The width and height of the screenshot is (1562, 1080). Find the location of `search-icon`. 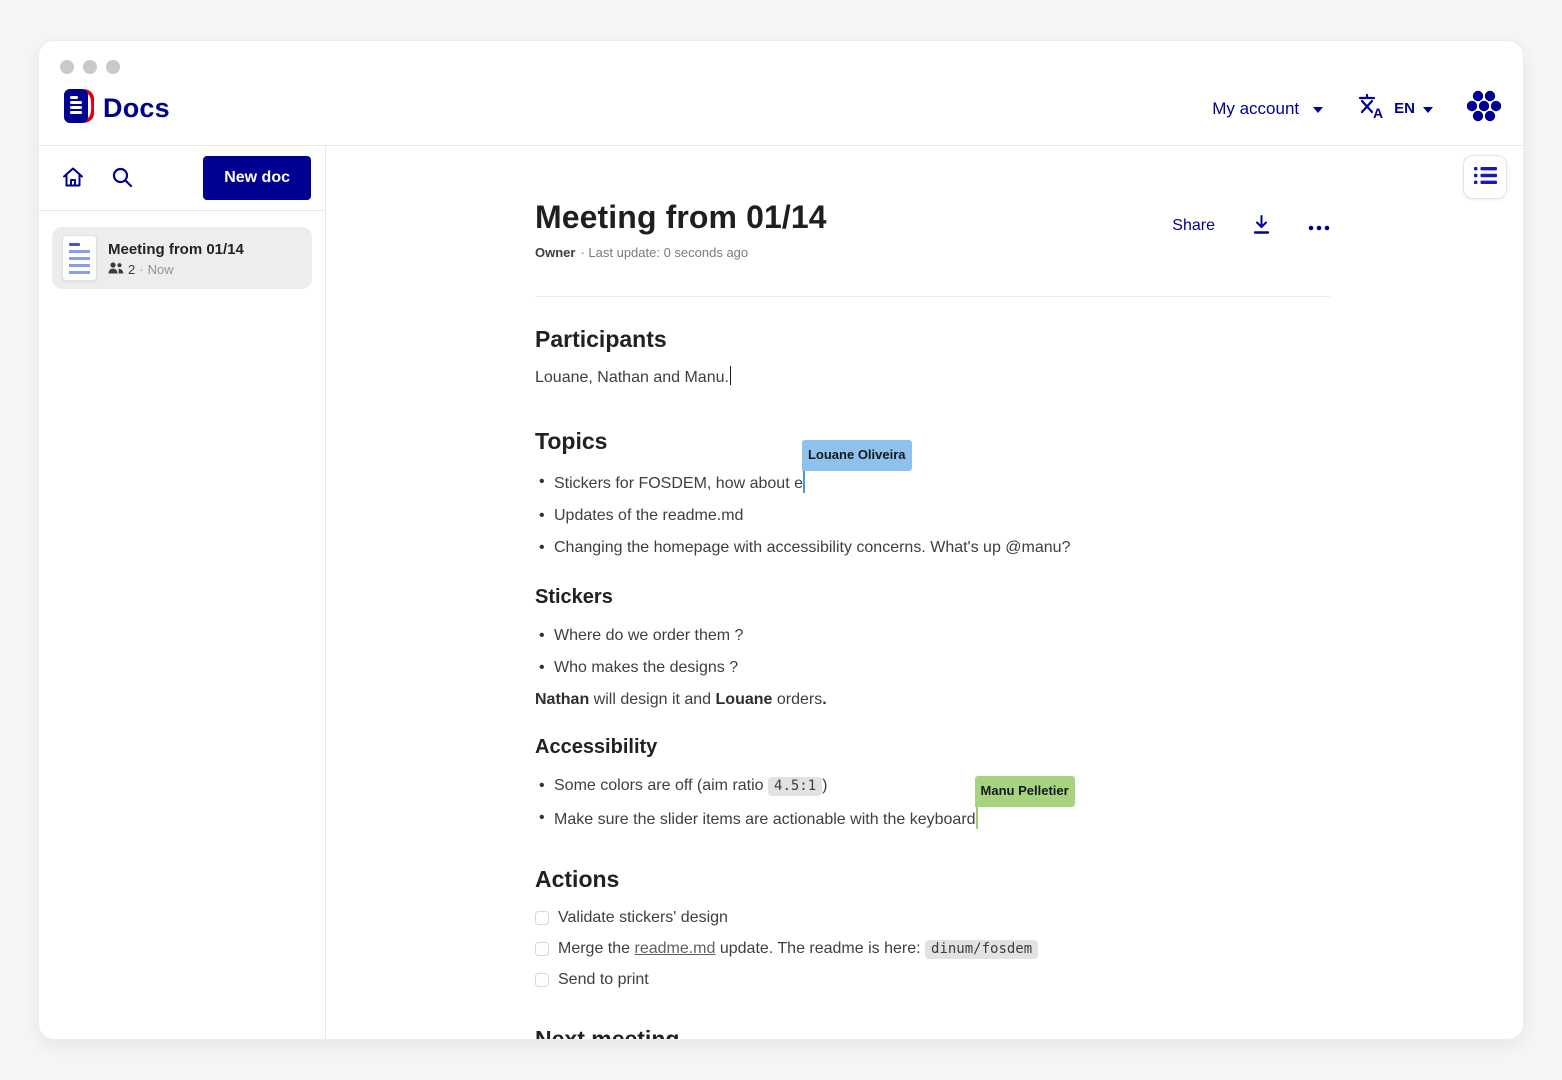

search-icon is located at coordinates (122, 178).